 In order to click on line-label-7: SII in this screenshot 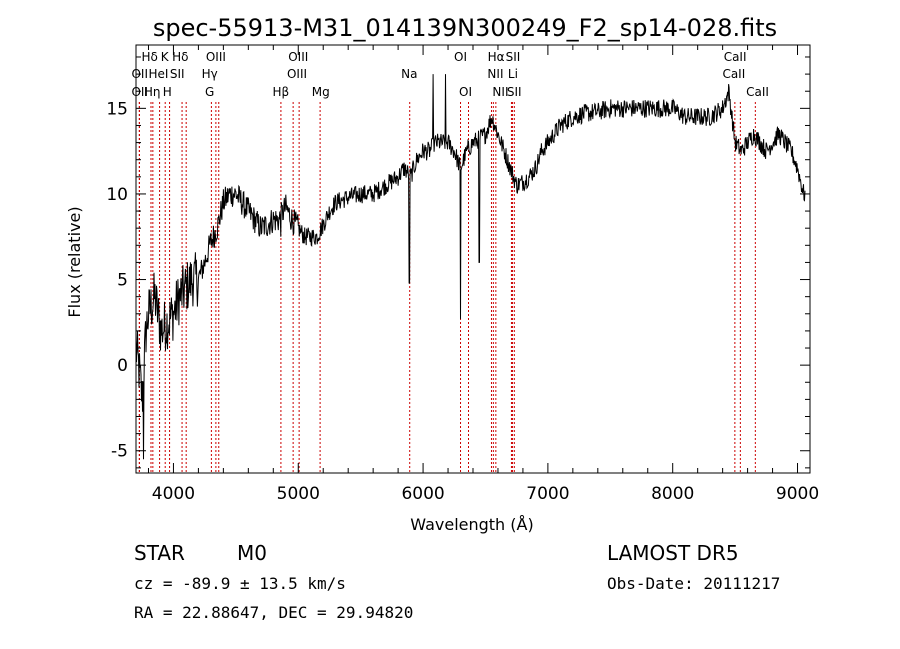, I will do `click(513, 57)`.